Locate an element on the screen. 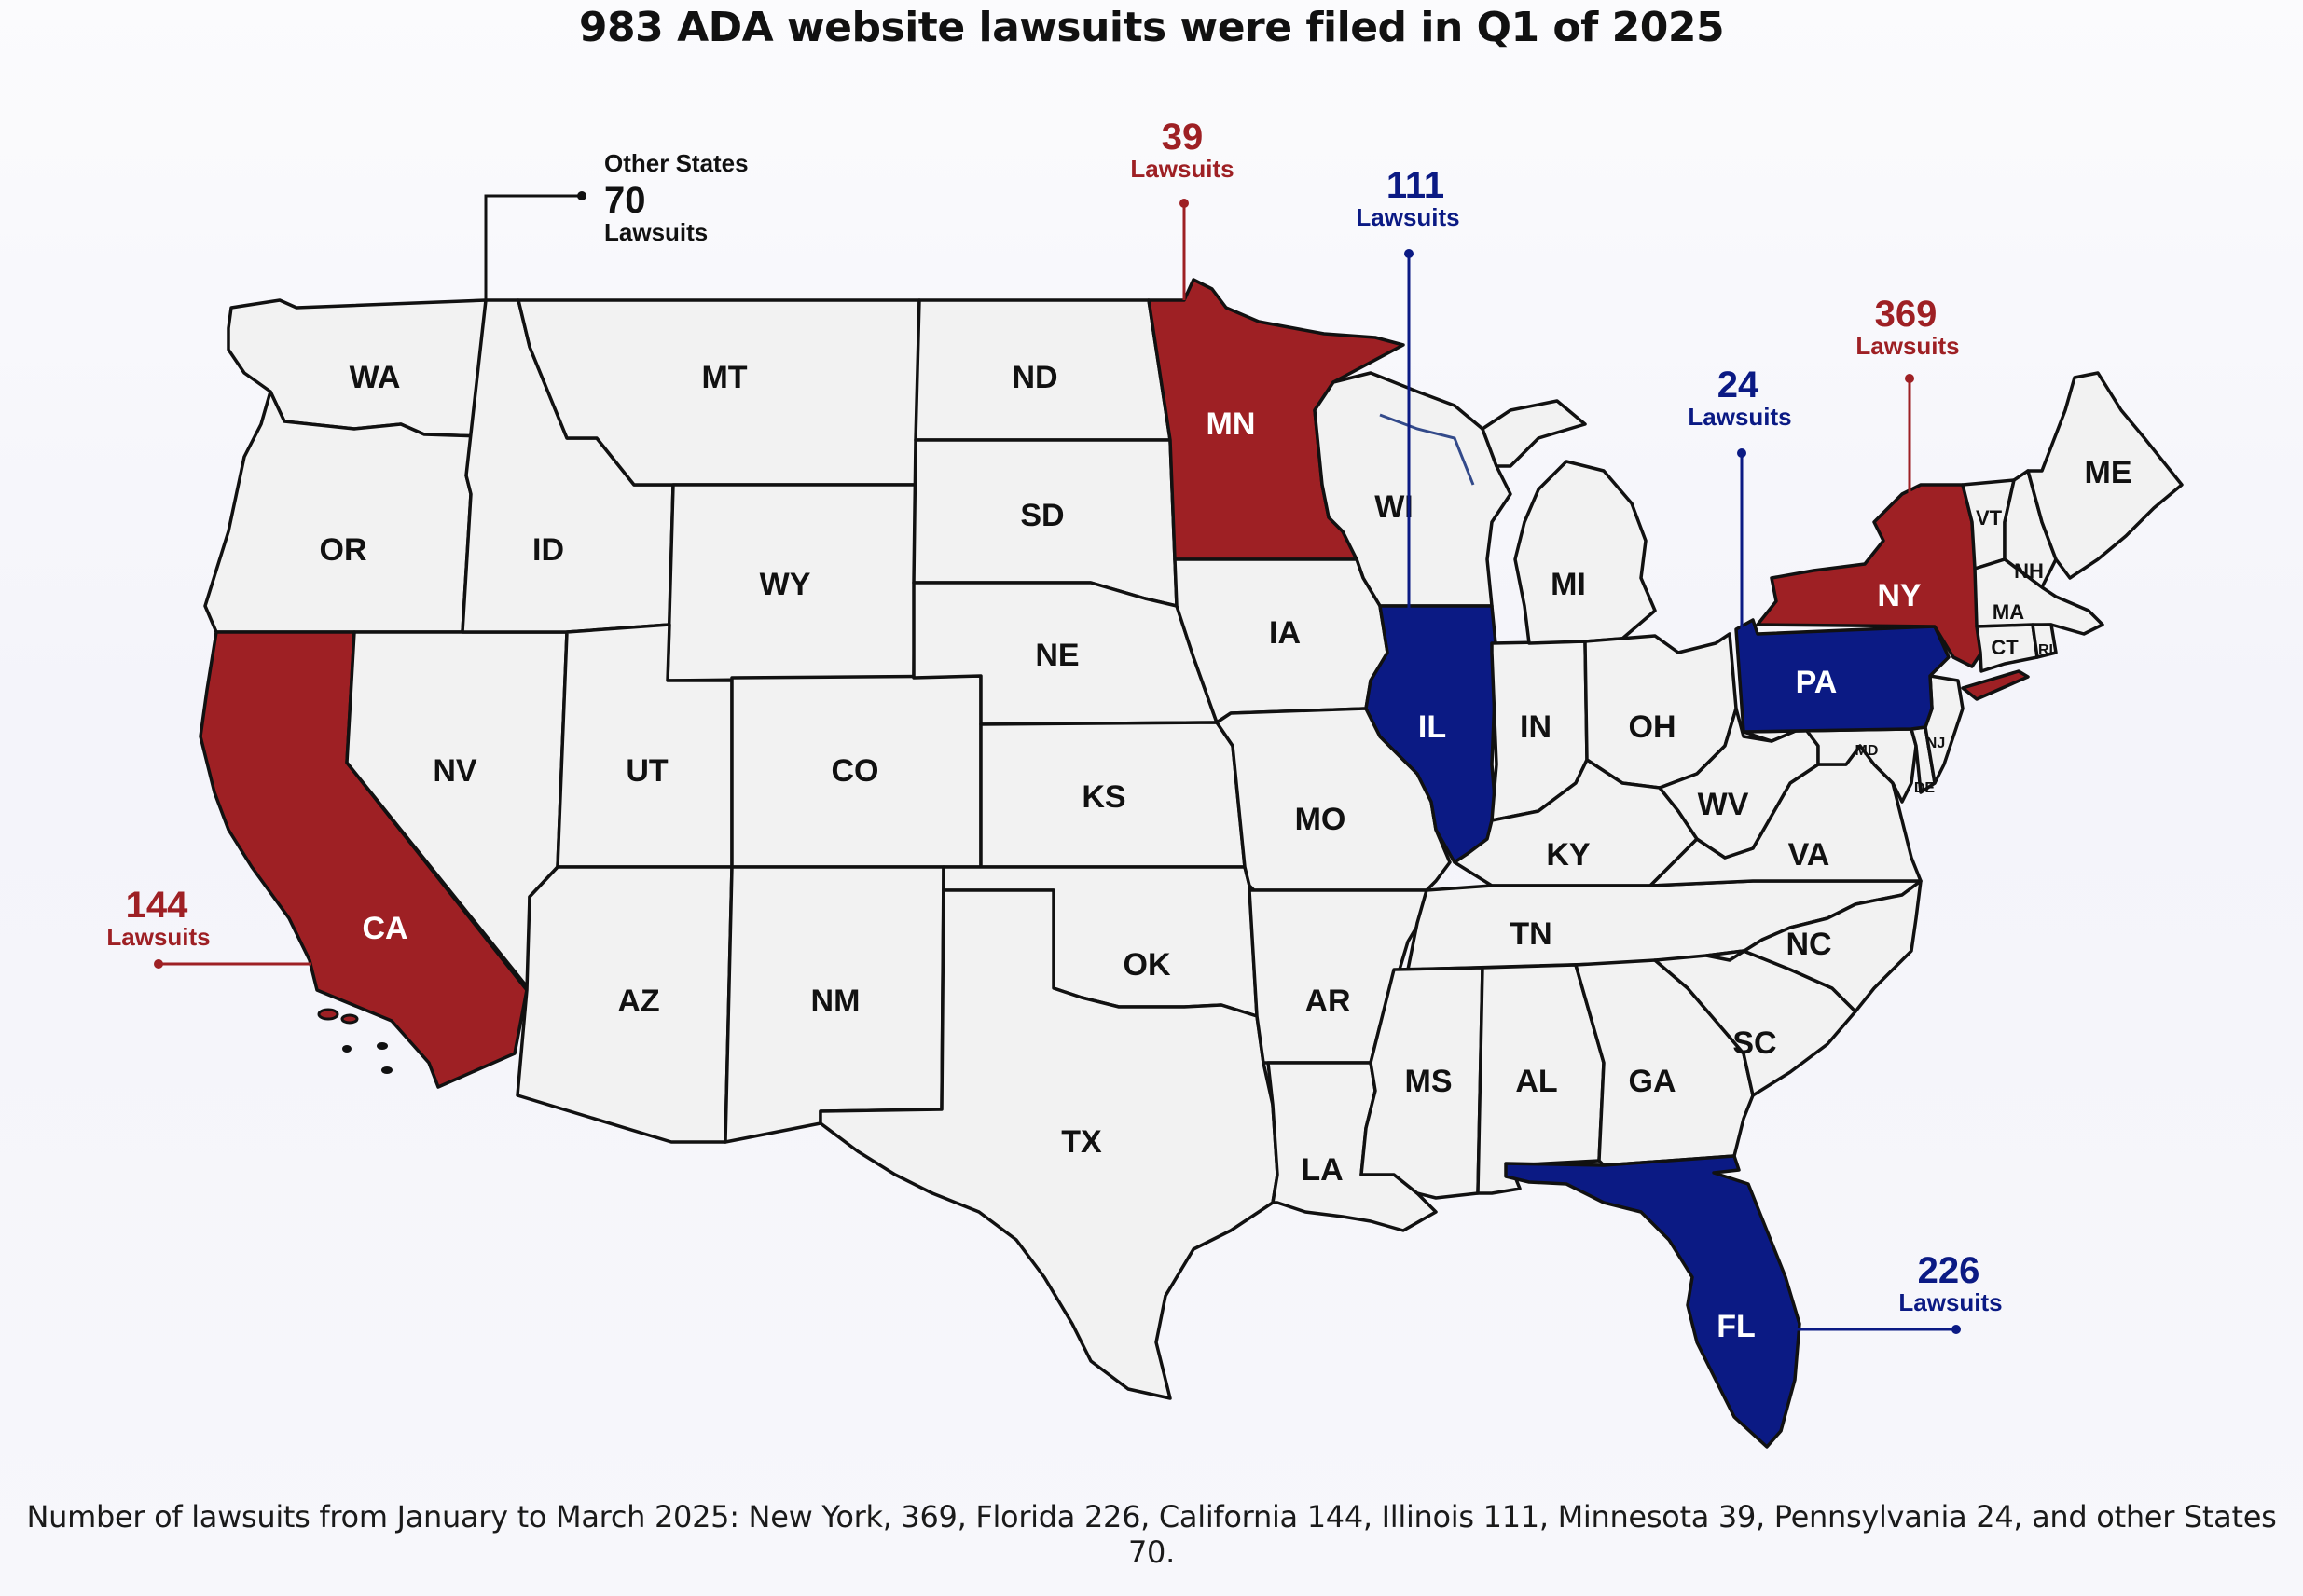 The image size is (2303, 1596). state-mi is located at coordinates (1569, 522).